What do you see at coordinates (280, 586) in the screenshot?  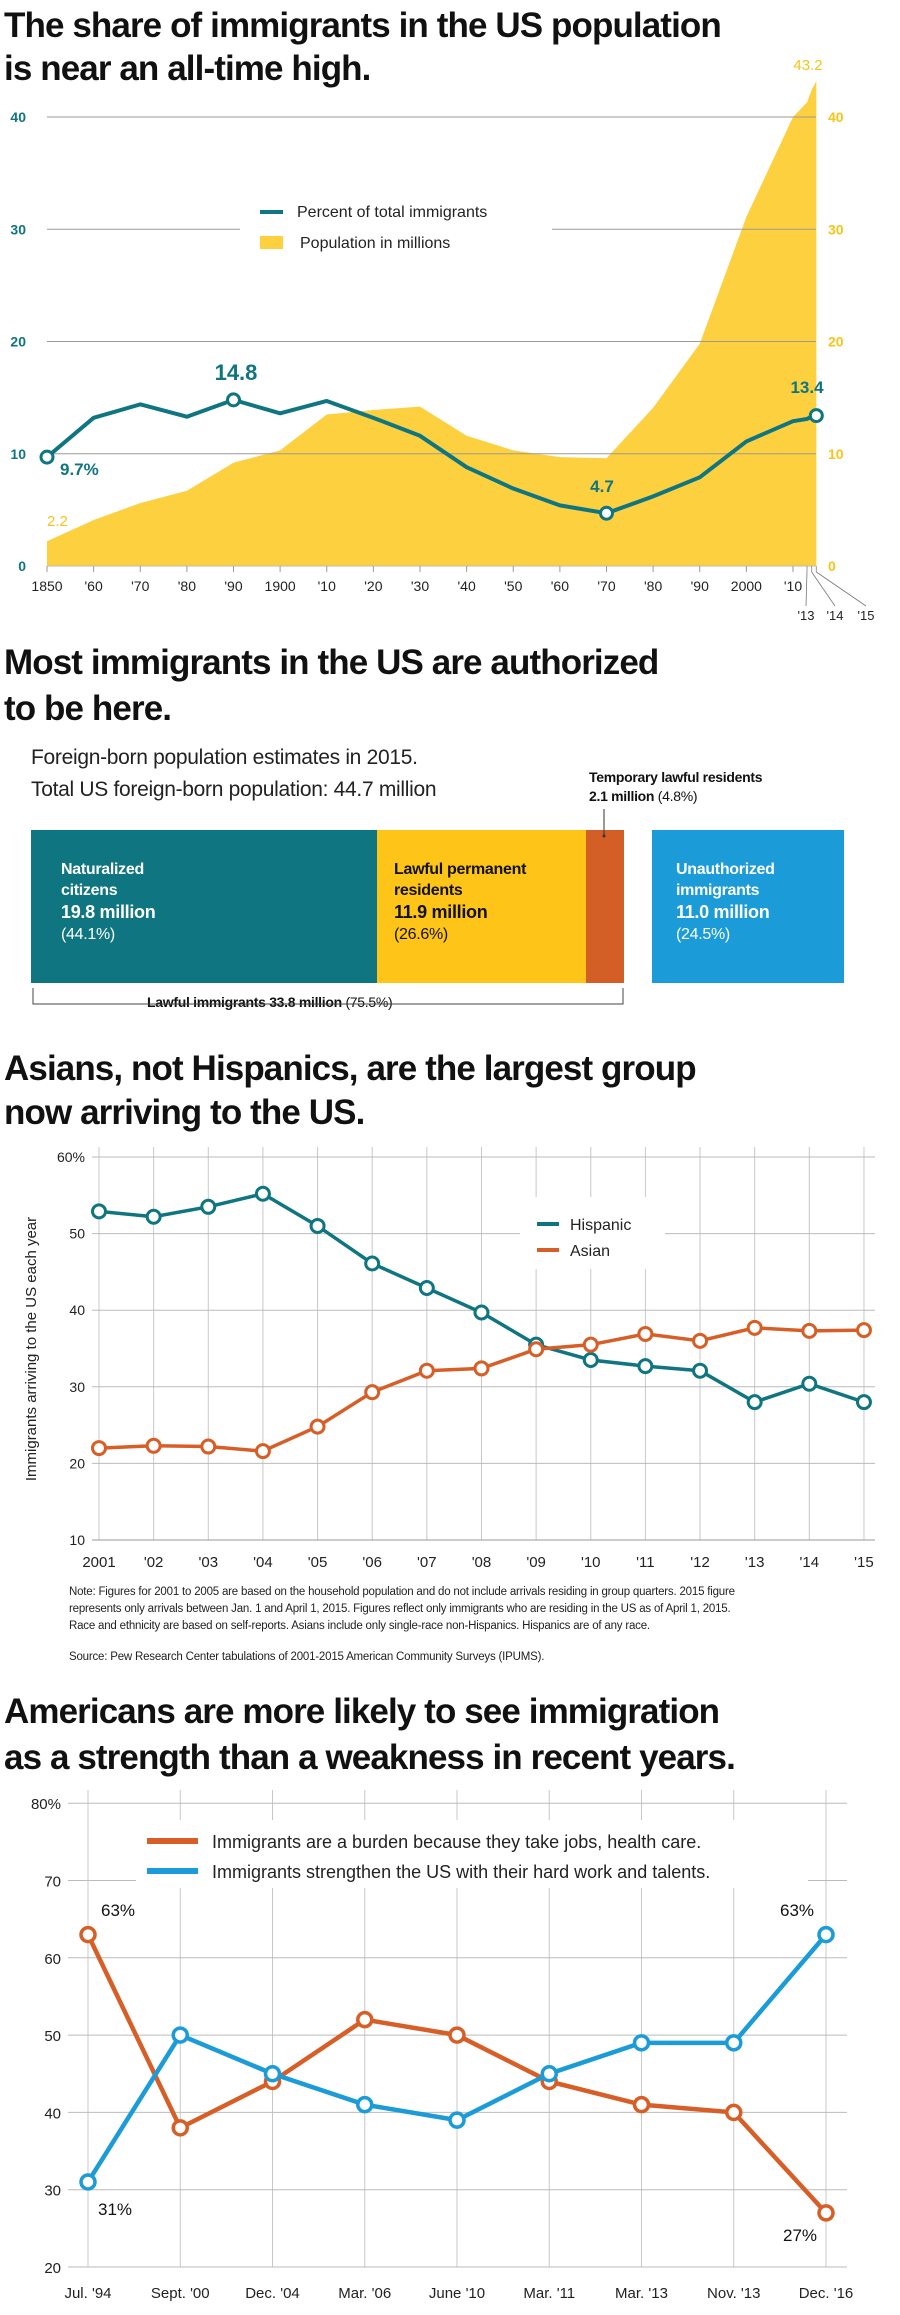 I see `x-tick-label: 1900` at bounding box center [280, 586].